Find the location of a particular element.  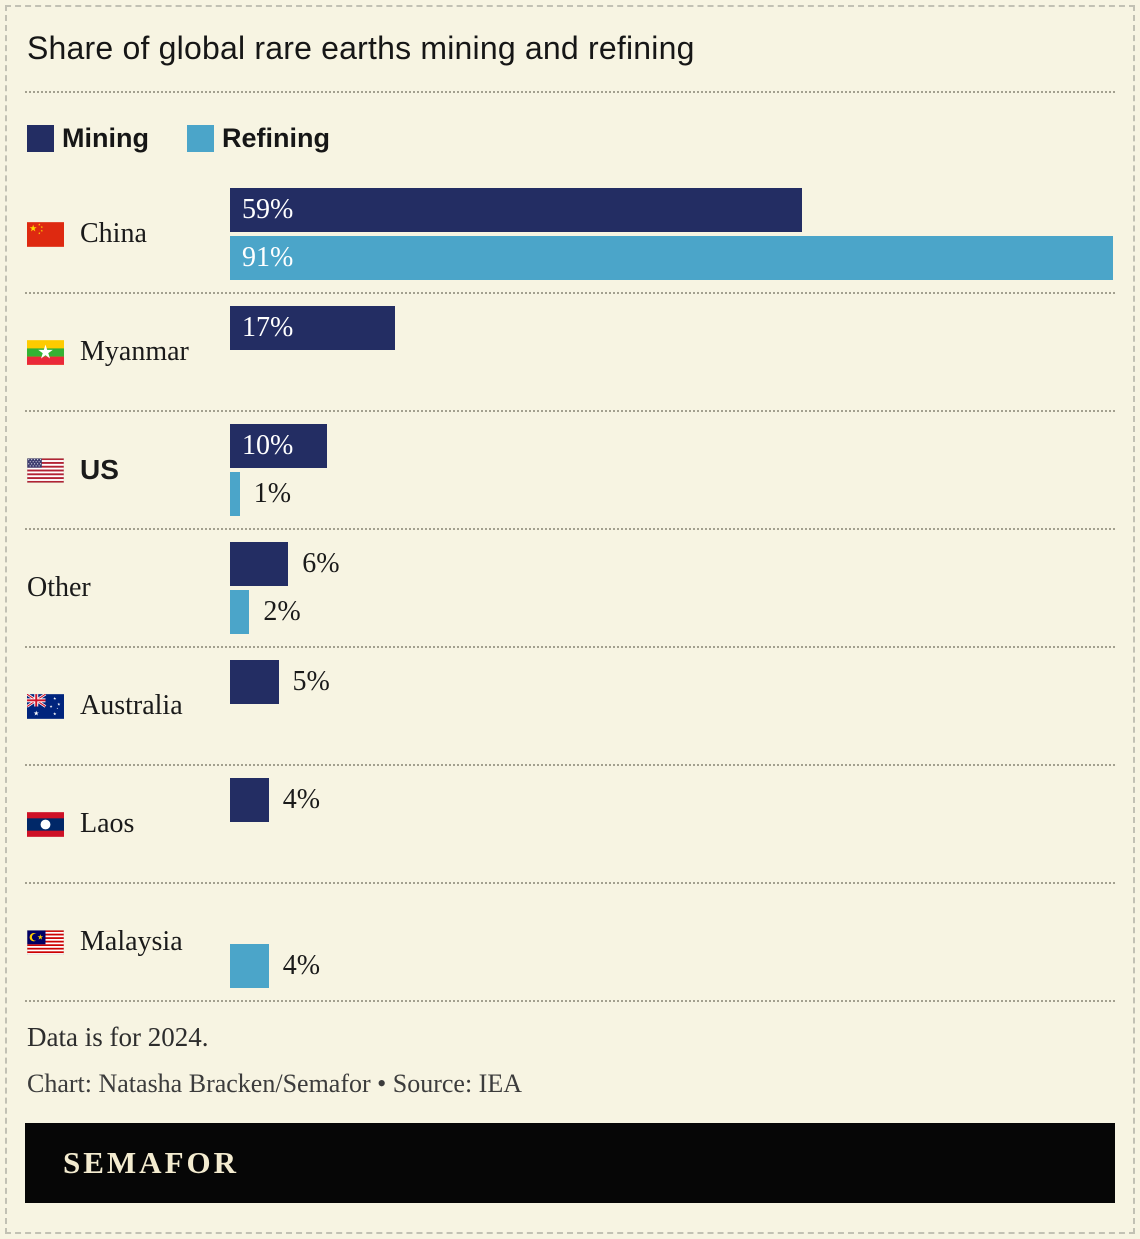

mining-value-label: 6% is located at coordinates (321, 564).